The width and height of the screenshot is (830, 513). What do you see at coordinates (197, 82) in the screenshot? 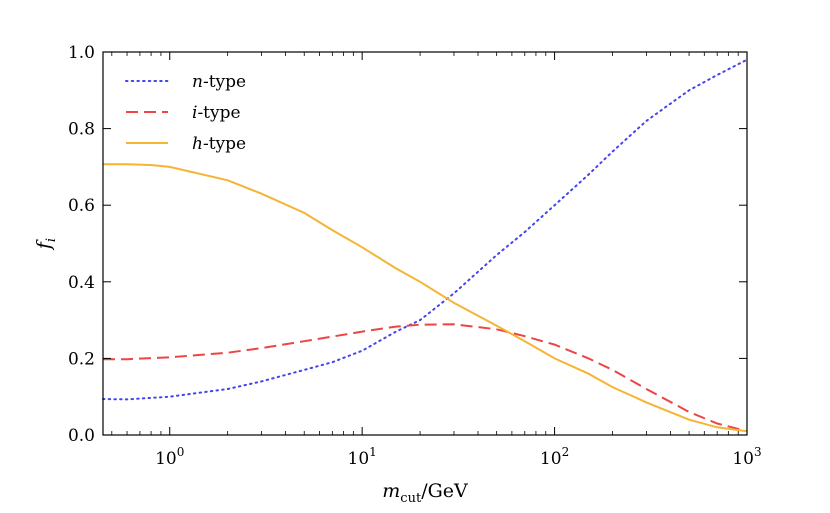
I see `legend-symbol: n` at bounding box center [197, 82].